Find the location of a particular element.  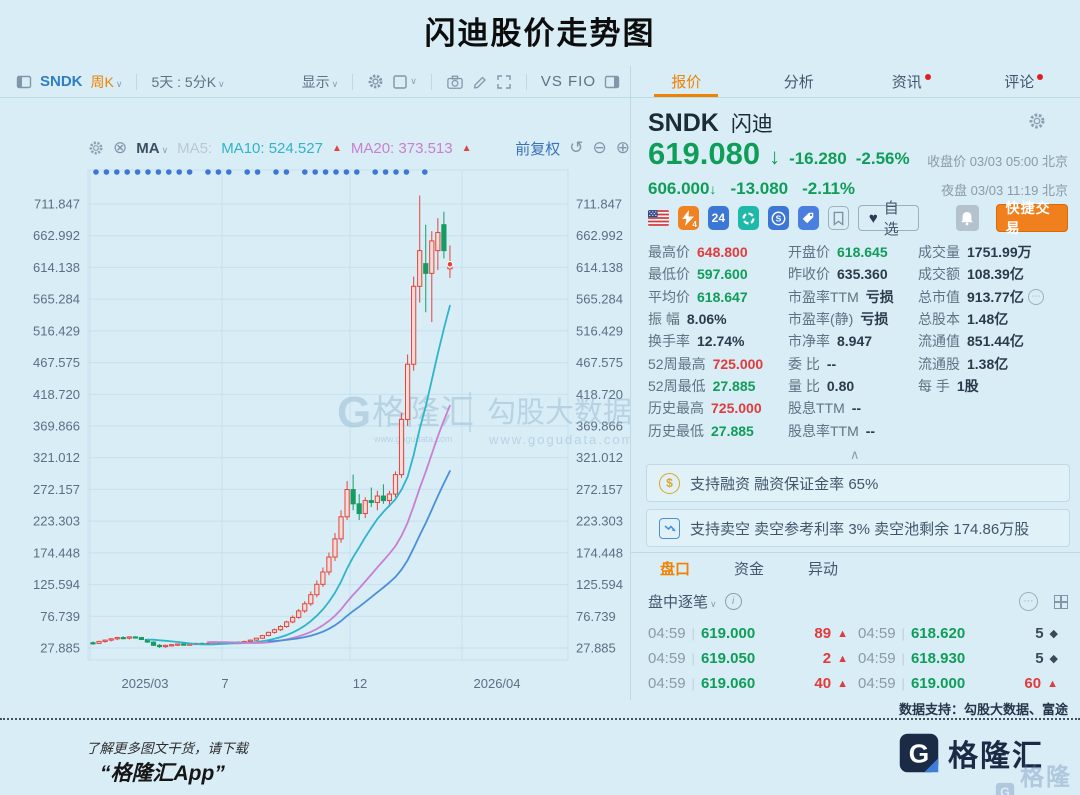

tick-cell: 04:59 | 619.000 60 ▲ is located at coordinates (963, 683).